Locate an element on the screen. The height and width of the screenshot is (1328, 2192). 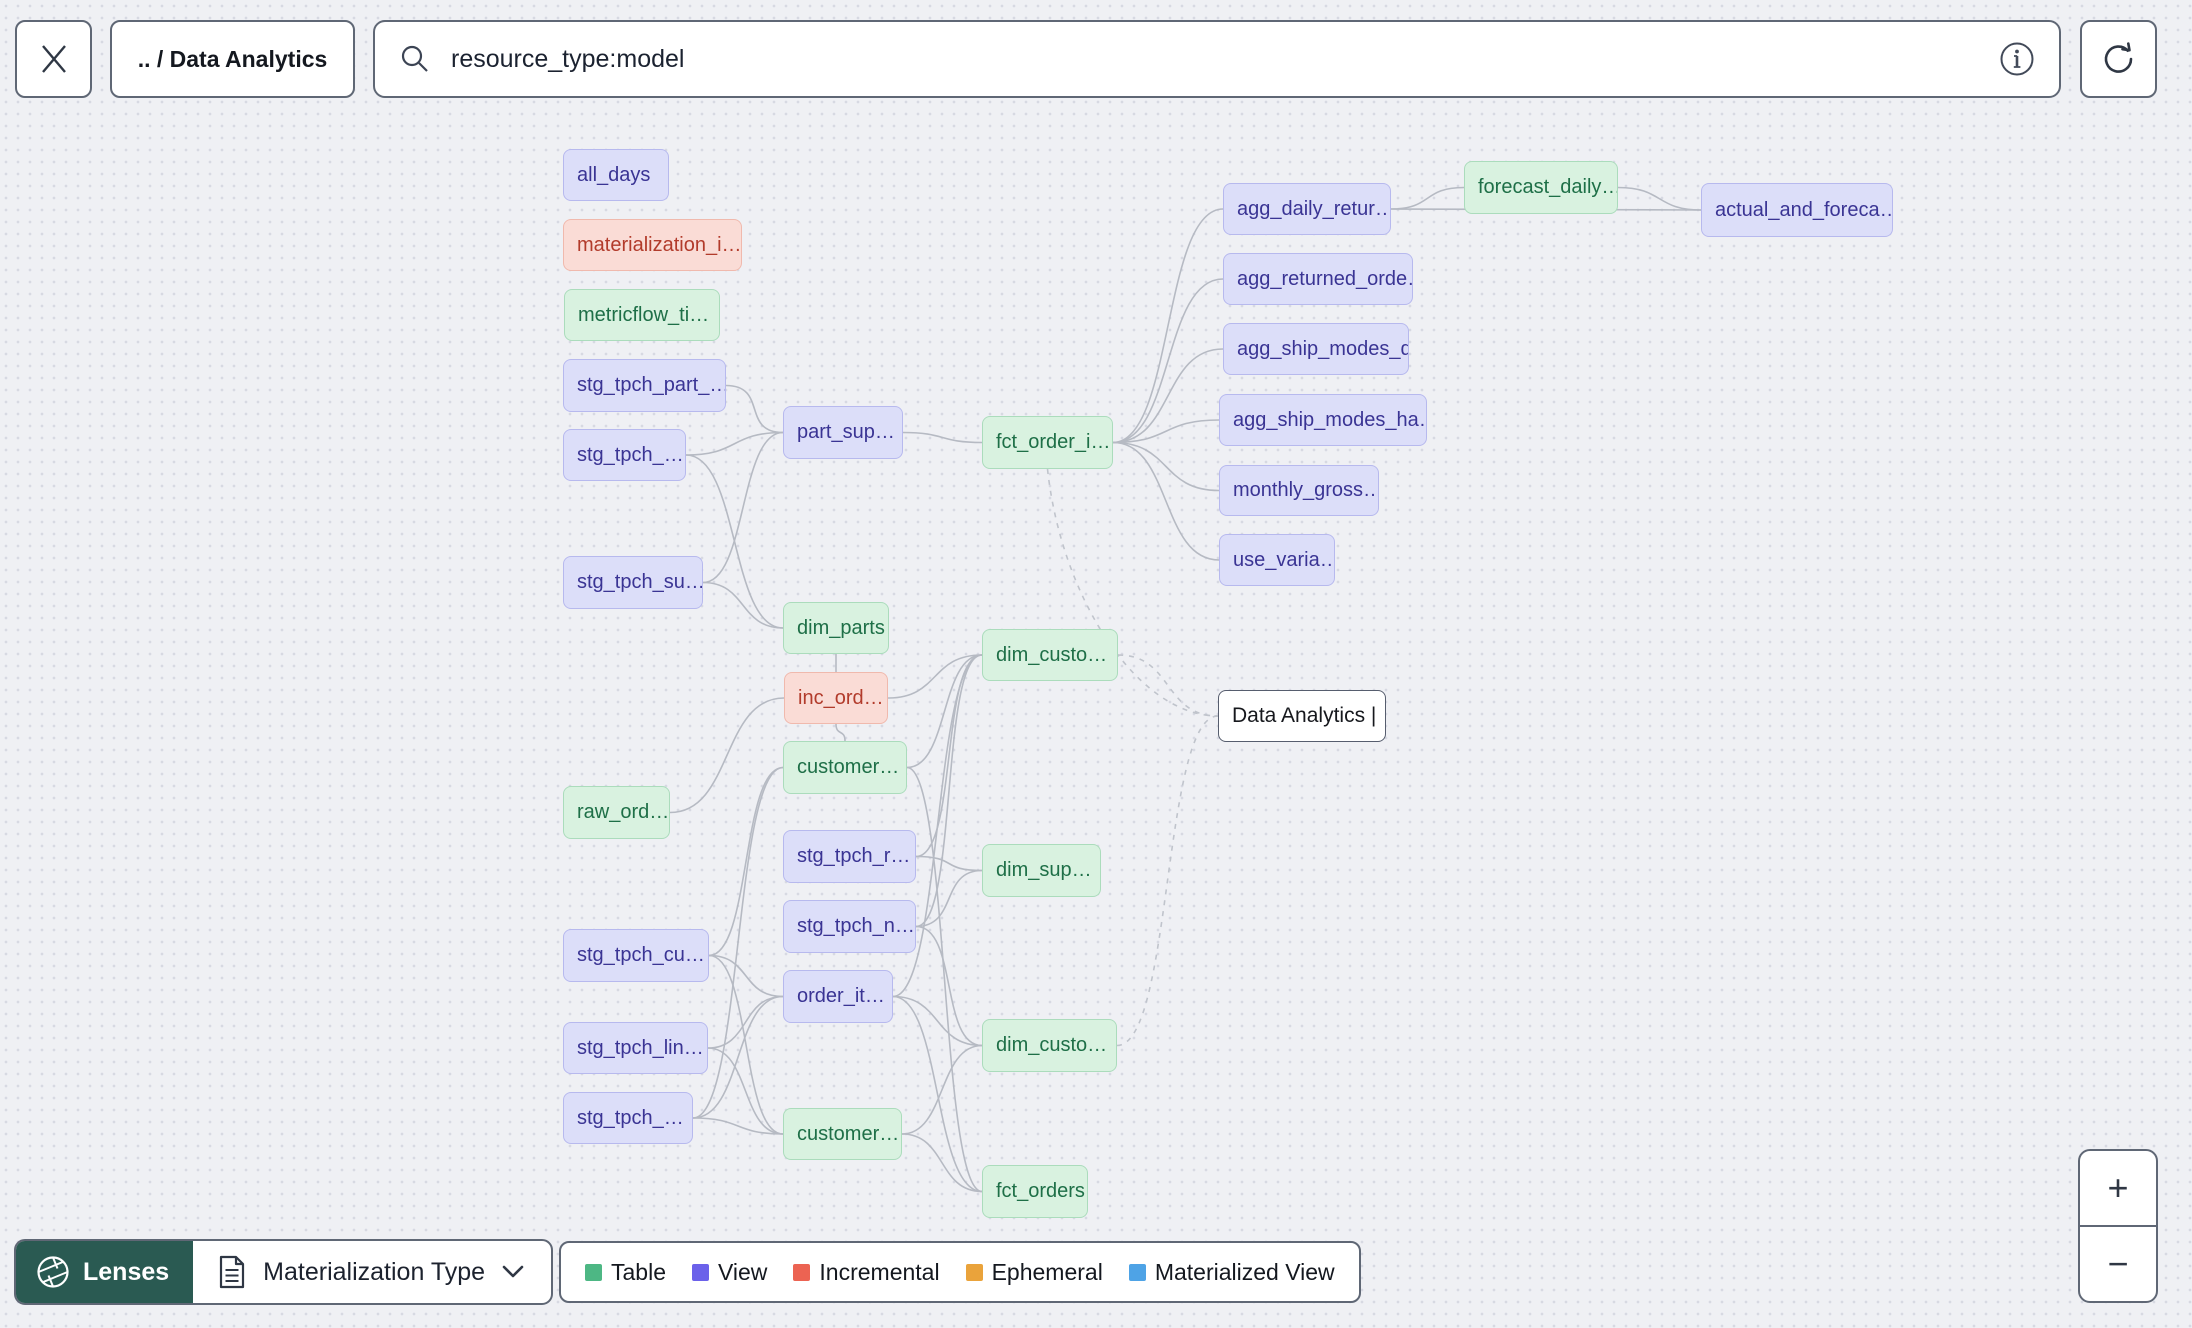
legend-item: Incremental is located at coordinates (866, 1272).